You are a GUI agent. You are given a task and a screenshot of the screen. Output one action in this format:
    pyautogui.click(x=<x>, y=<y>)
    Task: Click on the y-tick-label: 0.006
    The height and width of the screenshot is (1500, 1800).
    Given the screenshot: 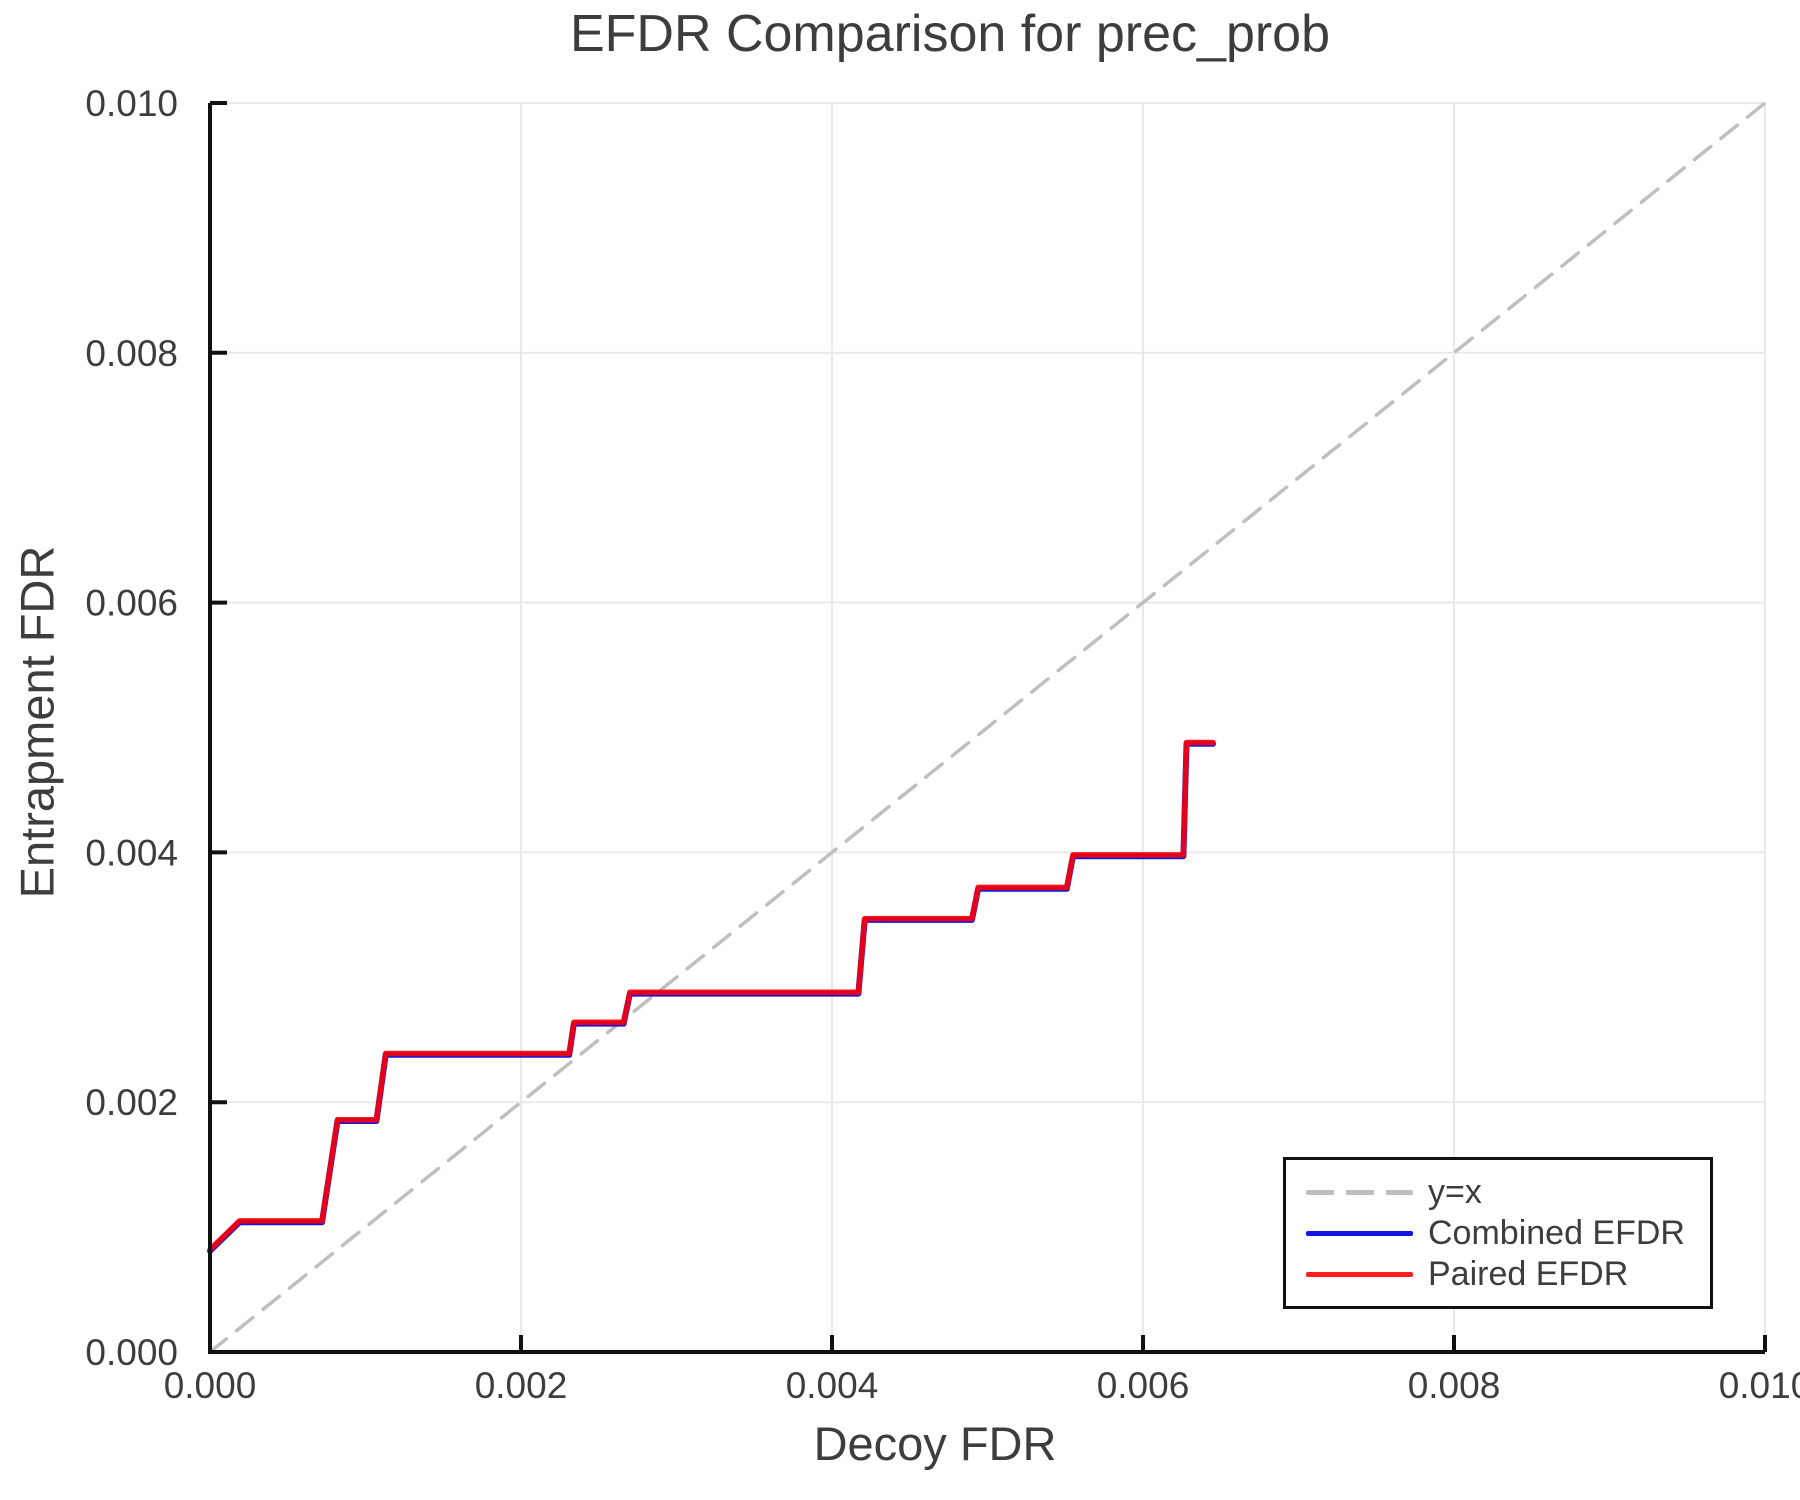 What is the action you would take?
    pyautogui.click(x=131, y=603)
    